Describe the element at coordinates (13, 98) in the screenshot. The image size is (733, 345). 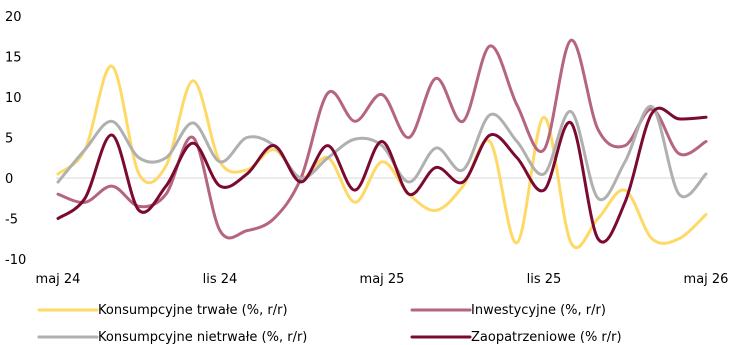
I see `y-tick-label: 10` at that location.